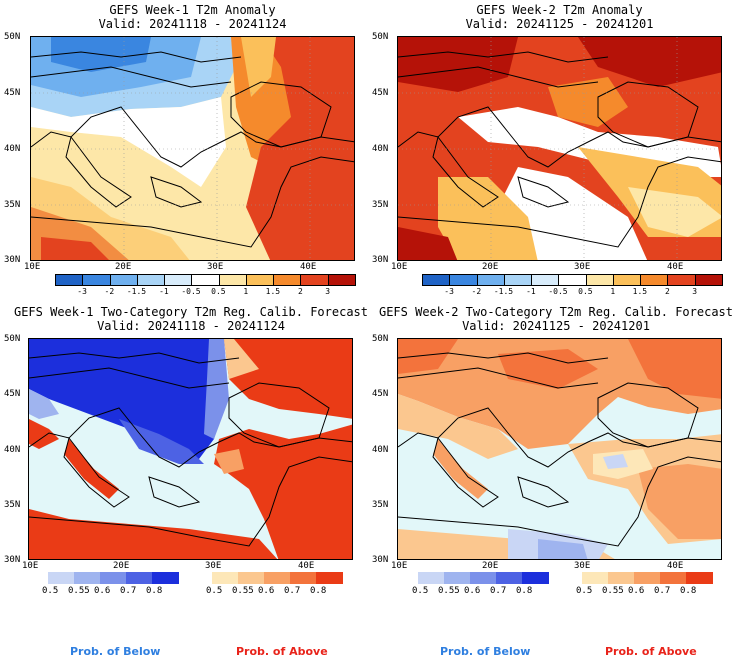 The height and width of the screenshot is (662, 740). I want to click on panel3-coastlines, so click(190, 449).